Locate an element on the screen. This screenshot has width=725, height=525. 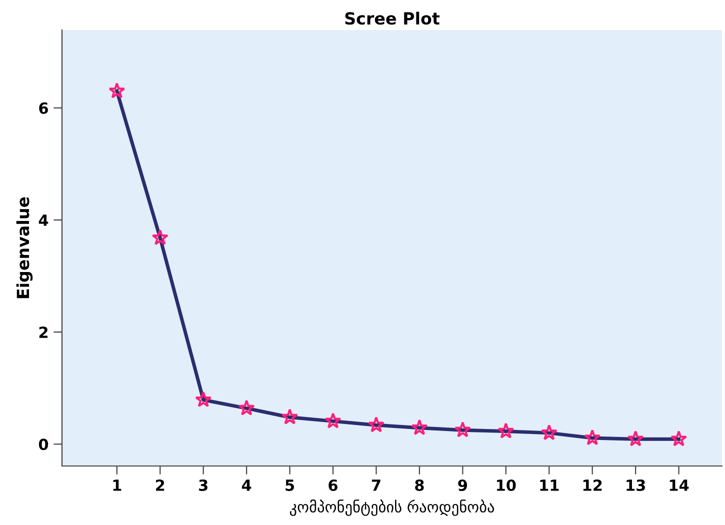
chart-title: Scree Plot is located at coordinates (392, 18).